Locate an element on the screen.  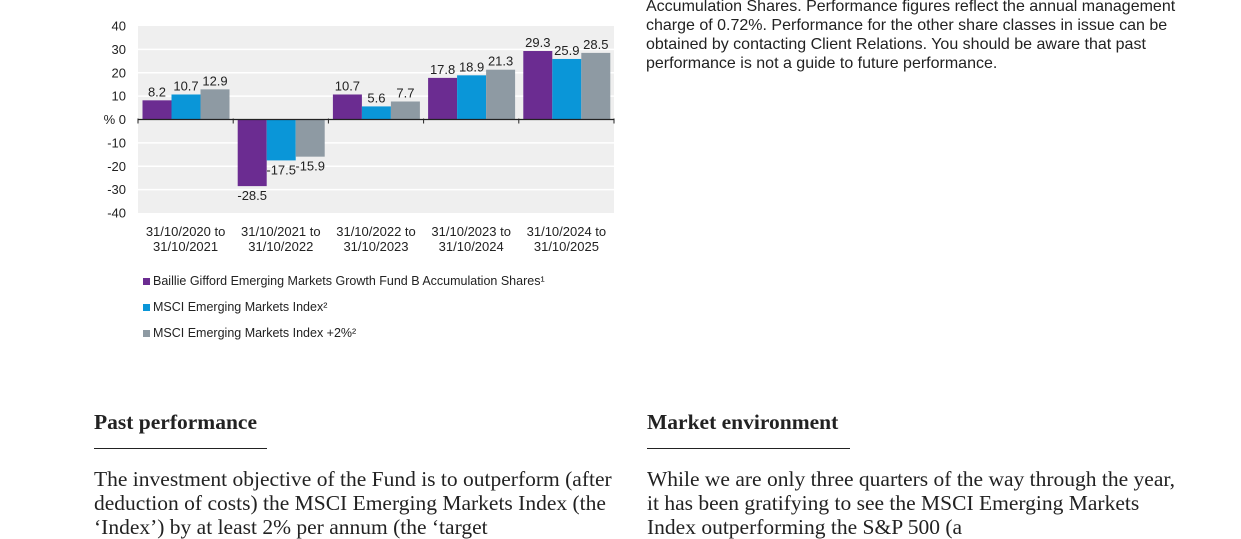
data-label: 28.5 is located at coordinates (595, 44).